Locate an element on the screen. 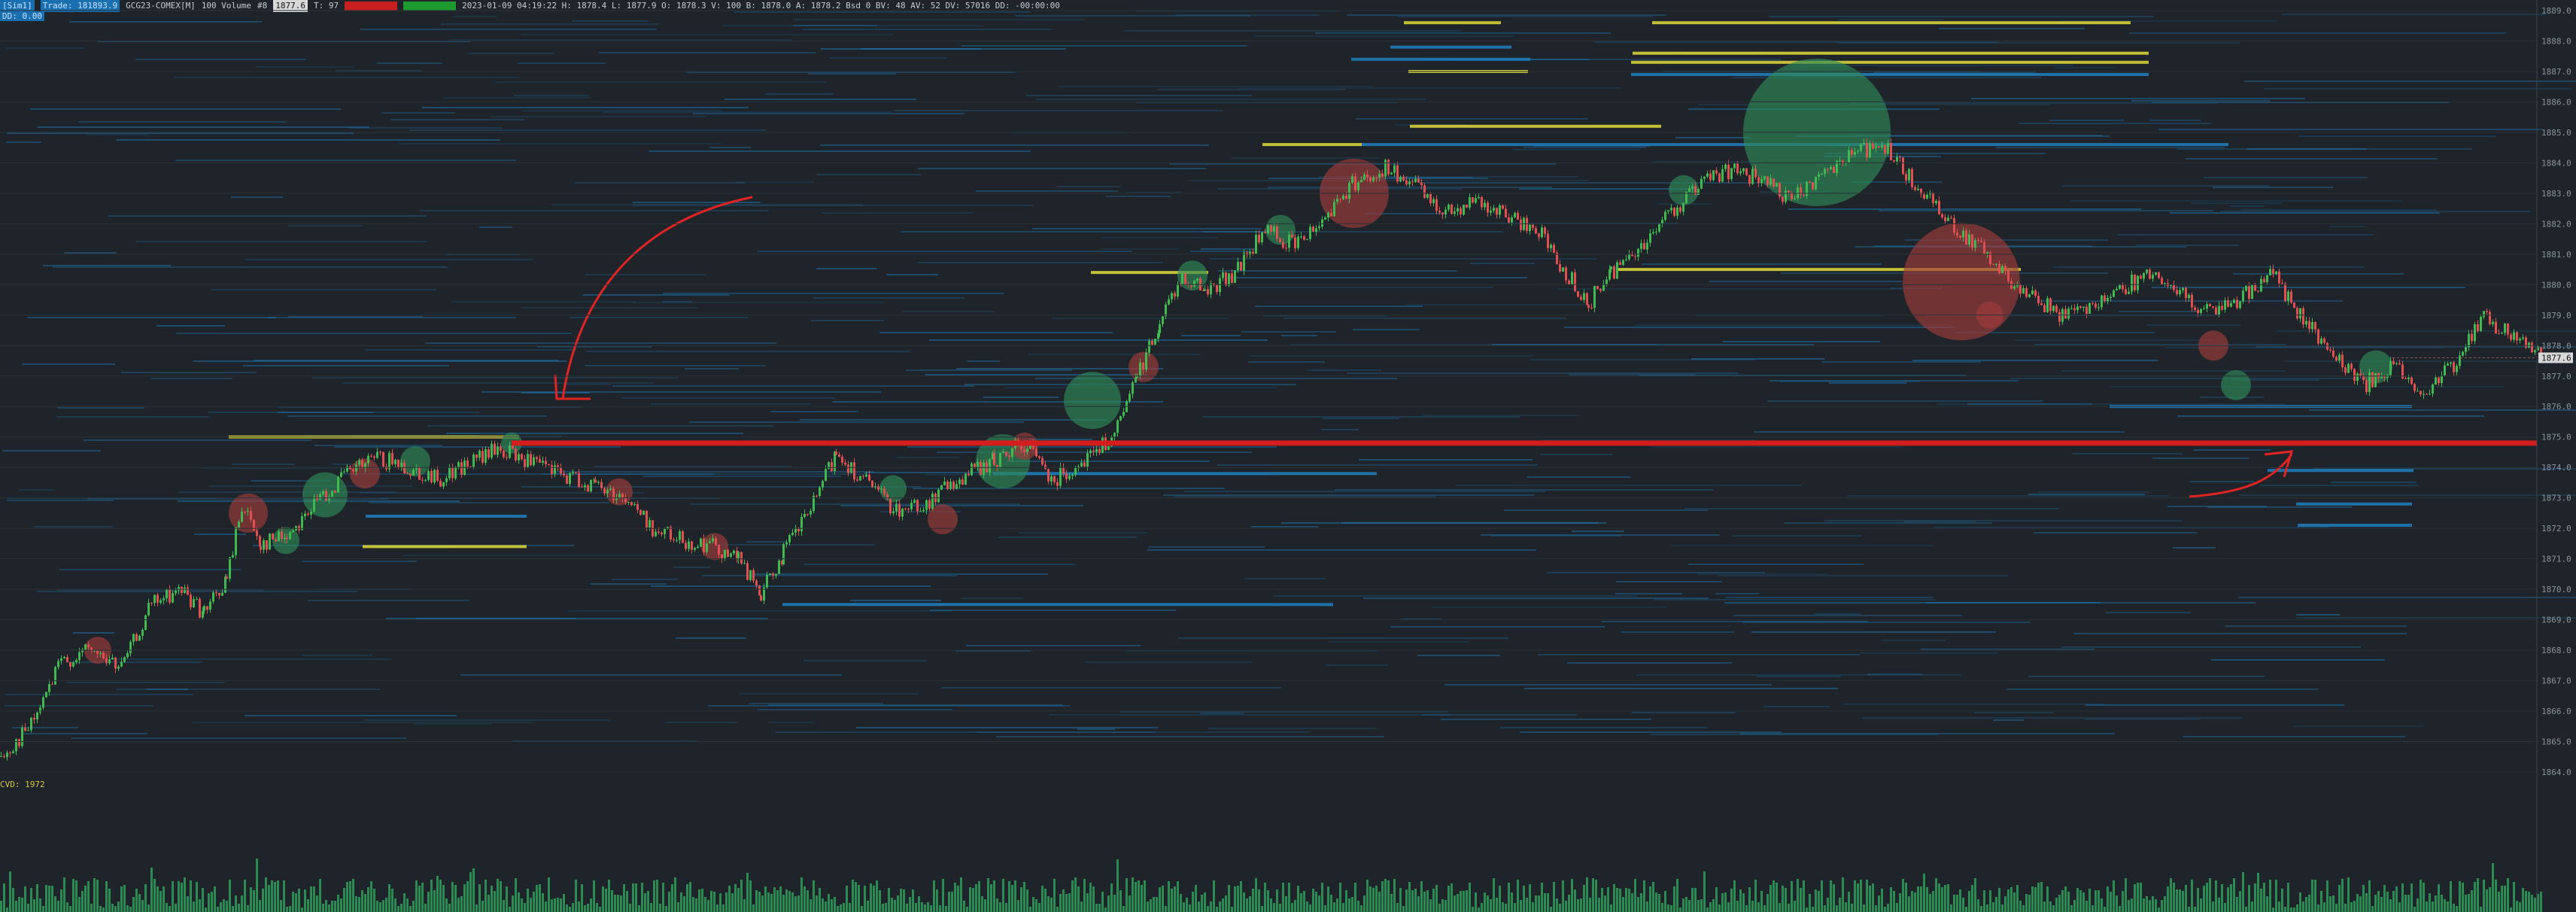  instrument-label: GCG23-COMEX[M] is located at coordinates (161, 6).